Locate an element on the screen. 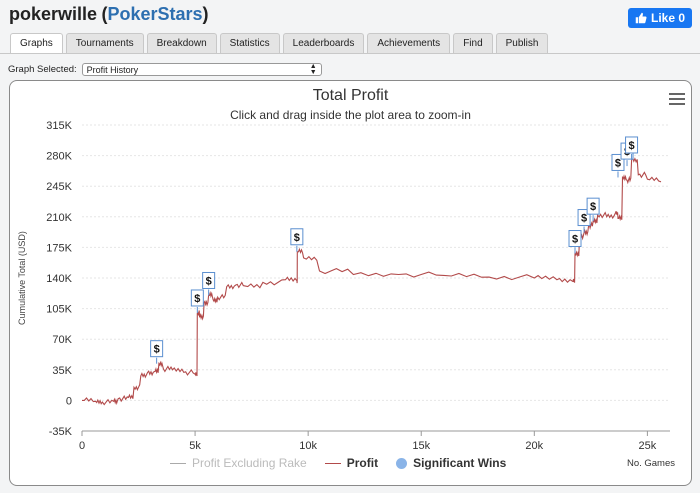 This screenshot has width=700, height=493. x-tick-label: 10k is located at coordinates (308, 446).